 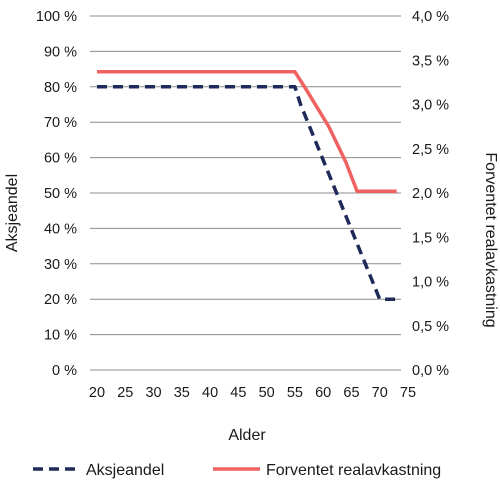 I want to click on right-axis-tick-label: 1,5 %, so click(x=430, y=238).